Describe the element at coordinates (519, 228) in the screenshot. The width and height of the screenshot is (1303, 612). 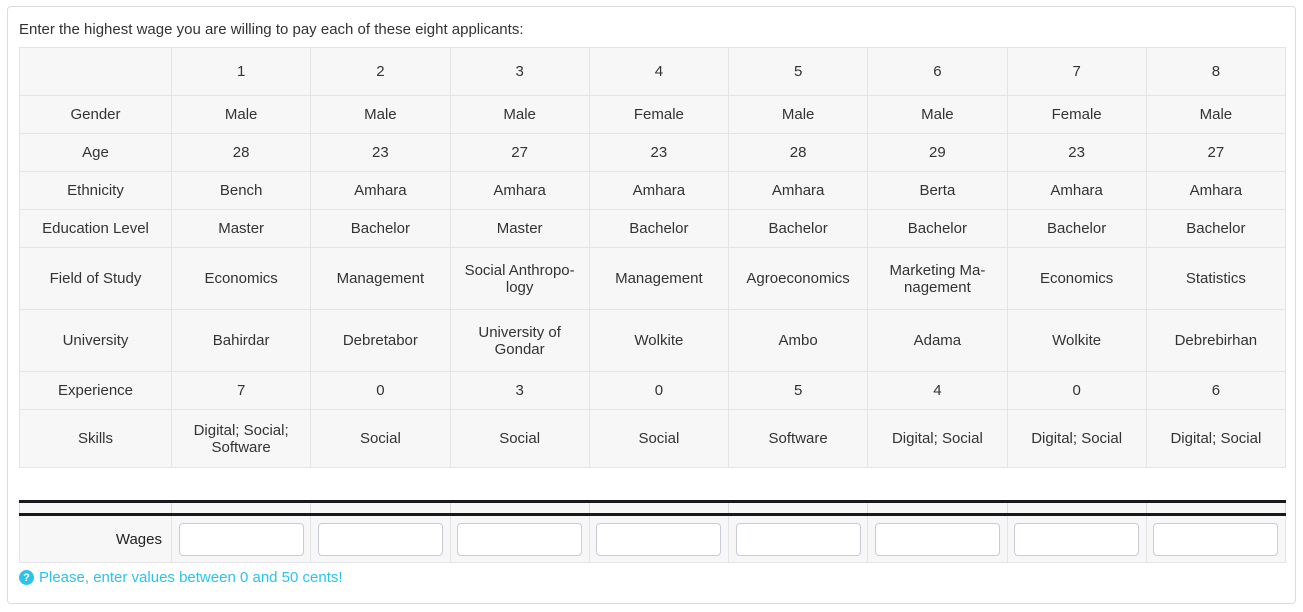
I see `cell-education-3: Master` at that location.